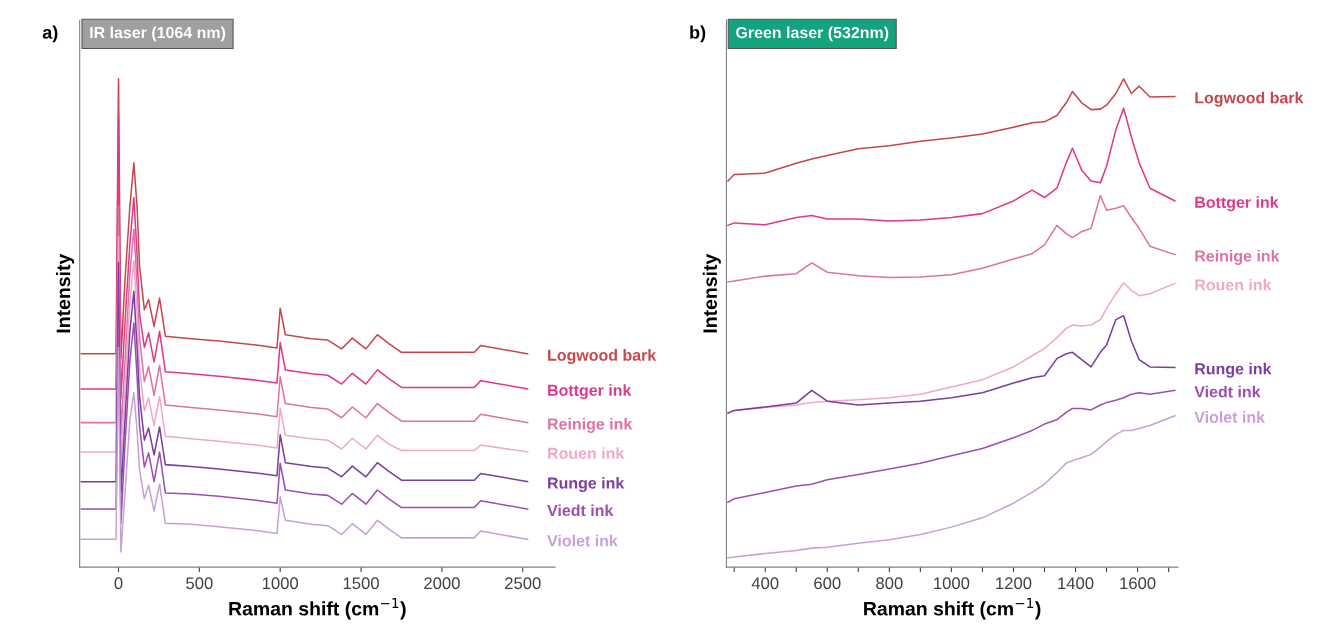 The height and width of the screenshot is (633, 1328). I want to click on x-tick-label: 800, so click(889, 583).